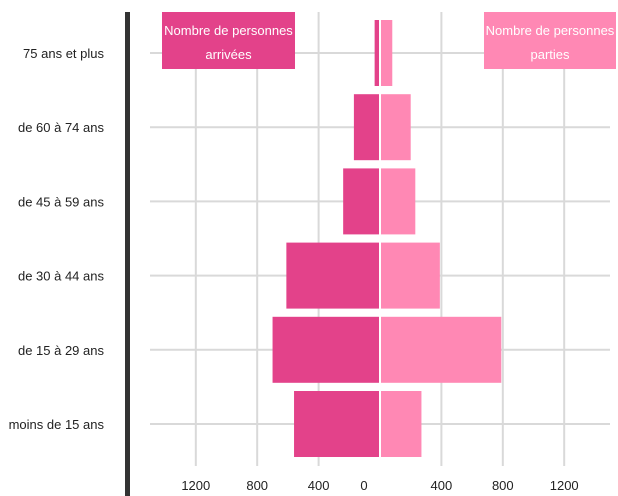 Image resolution: width=618 pixels, height=496 pixels. Describe the element at coordinates (61, 201) in the screenshot. I see `category-label: de 45 à 59 ans` at that location.